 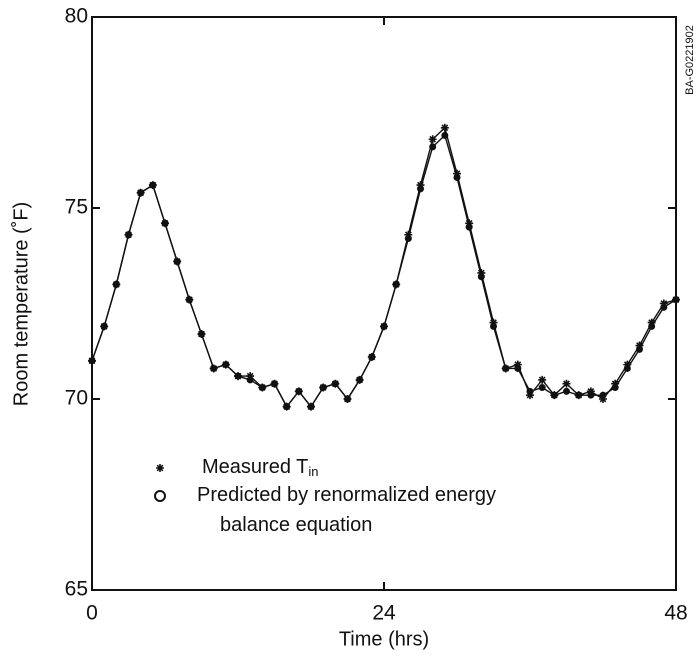 I want to click on y-tick-label: 75, so click(x=76, y=207).